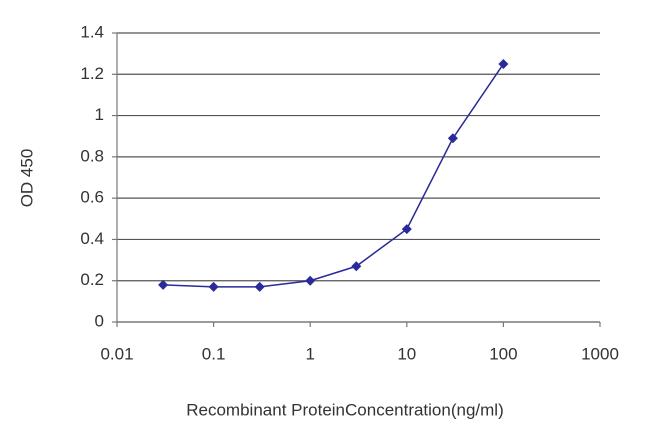  Describe the element at coordinates (214, 353) in the screenshot. I see `x-tick-label: 0.1` at that location.